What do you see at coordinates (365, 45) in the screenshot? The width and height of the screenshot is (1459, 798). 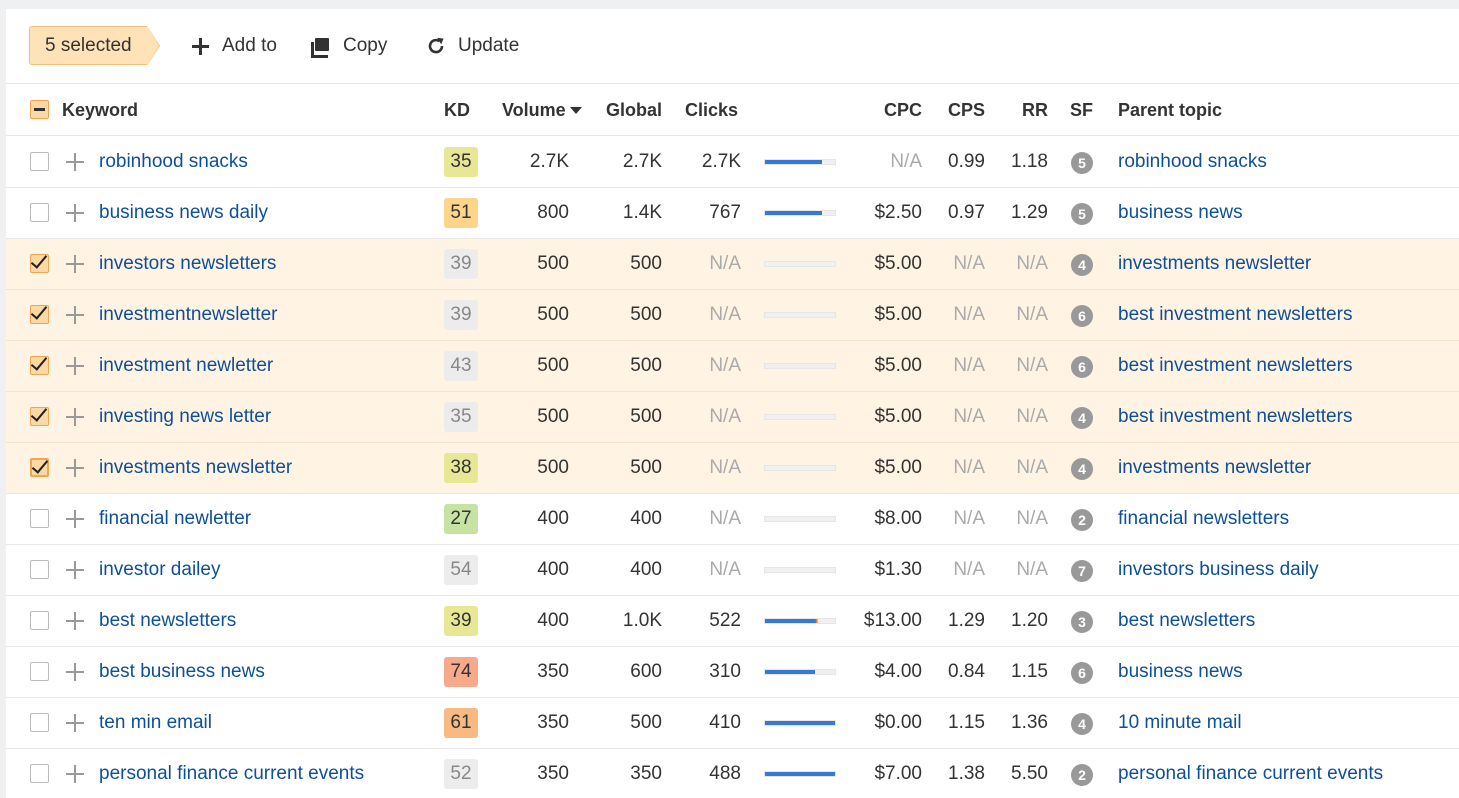 I see `copy-label: Copy` at bounding box center [365, 45].